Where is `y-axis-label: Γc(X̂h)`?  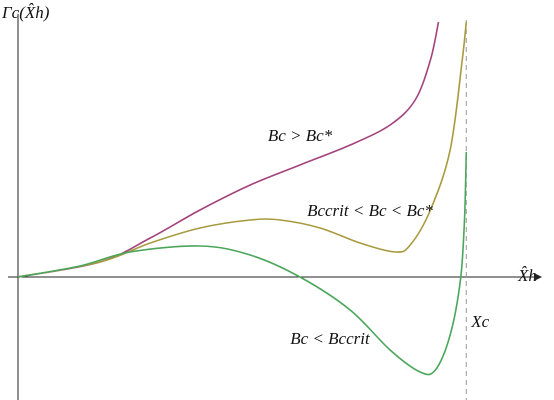 y-axis-label: Γc(X̂h) is located at coordinates (25, 12).